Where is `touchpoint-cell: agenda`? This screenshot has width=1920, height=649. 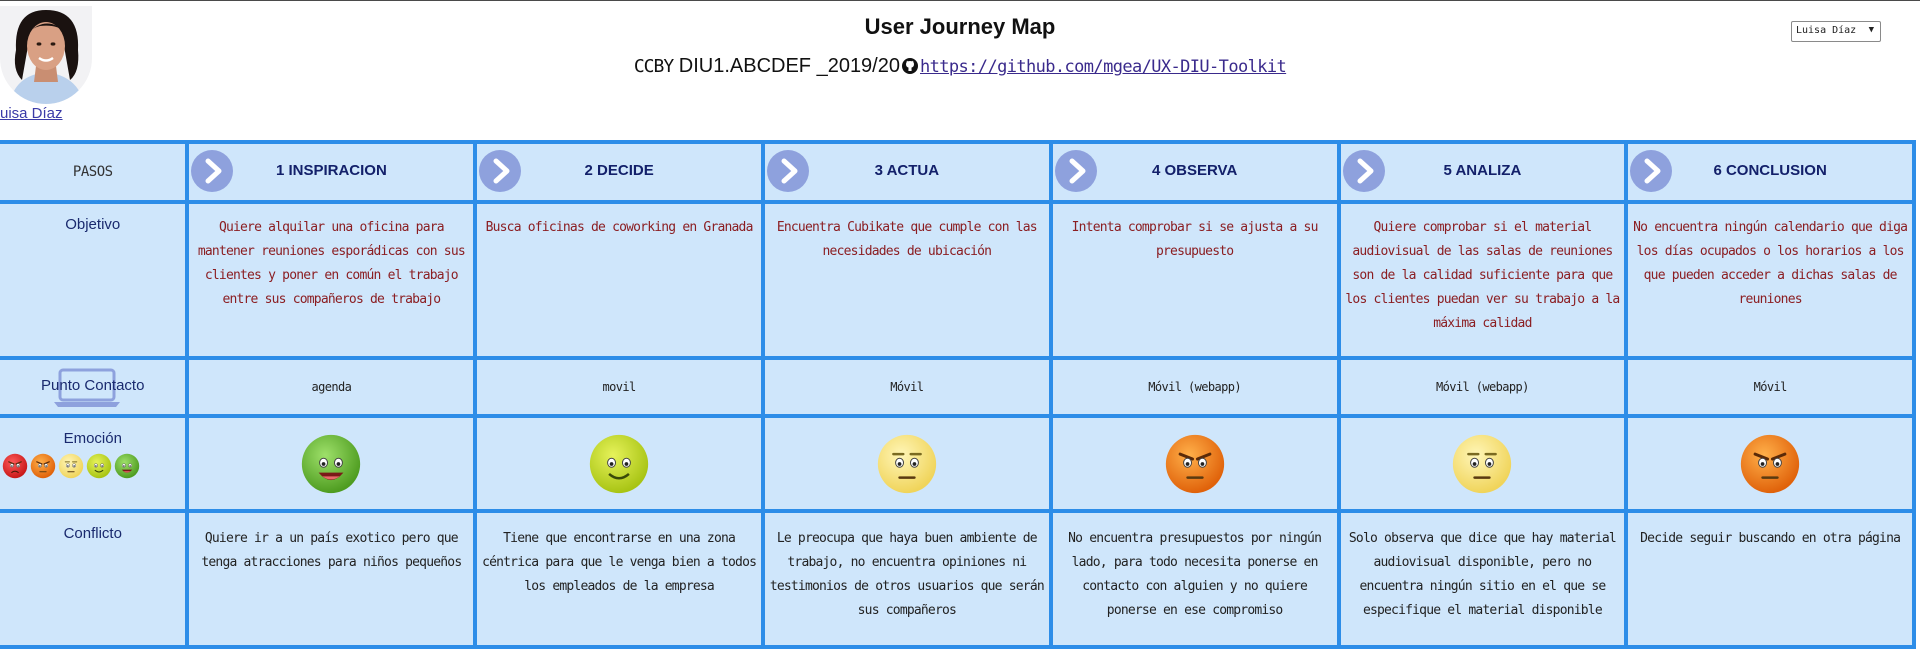 touchpoint-cell: agenda is located at coordinates (331, 387).